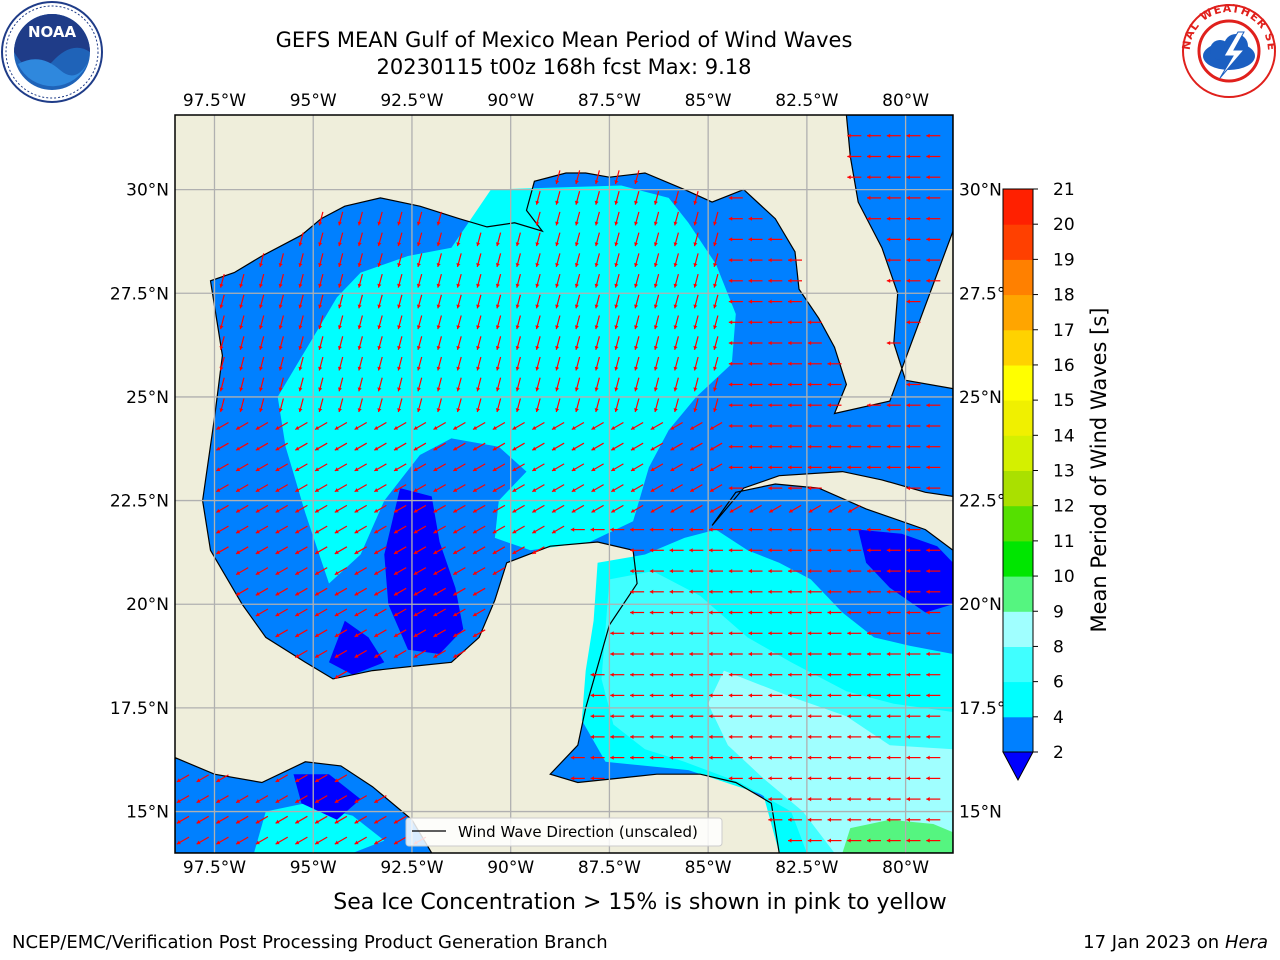 This screenshot has height=960, width=1280. What do you see at coordinates (411, 101) in the screenshot?
I see `lon-tick-label-top: 92.5°W` at bounding box center [411, 101].